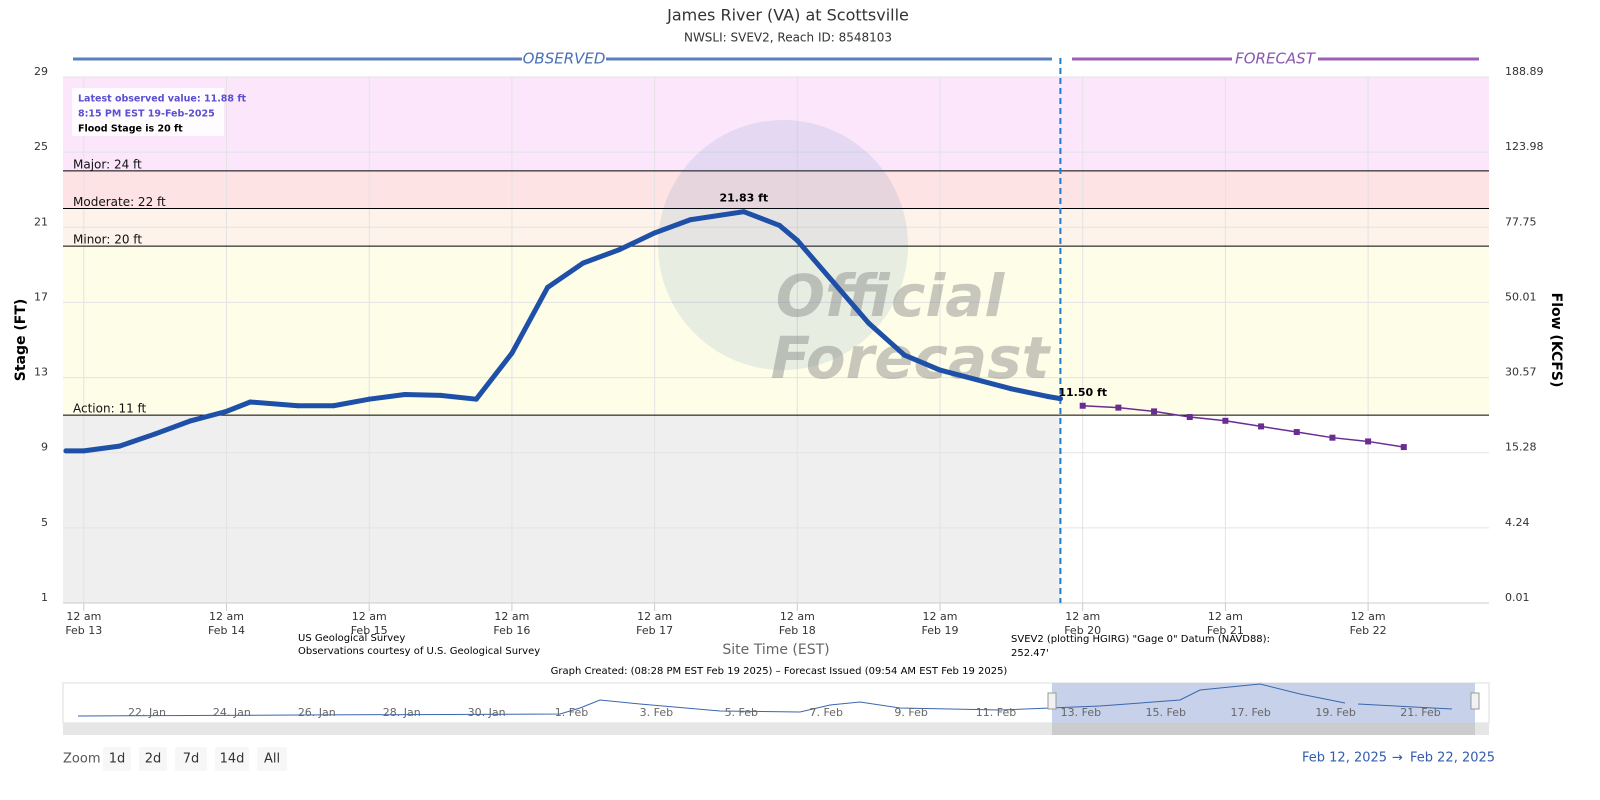 The height and width of the screenshot is (800, 1600). I want to click on y-tick-label: 17, so click(41, 296).